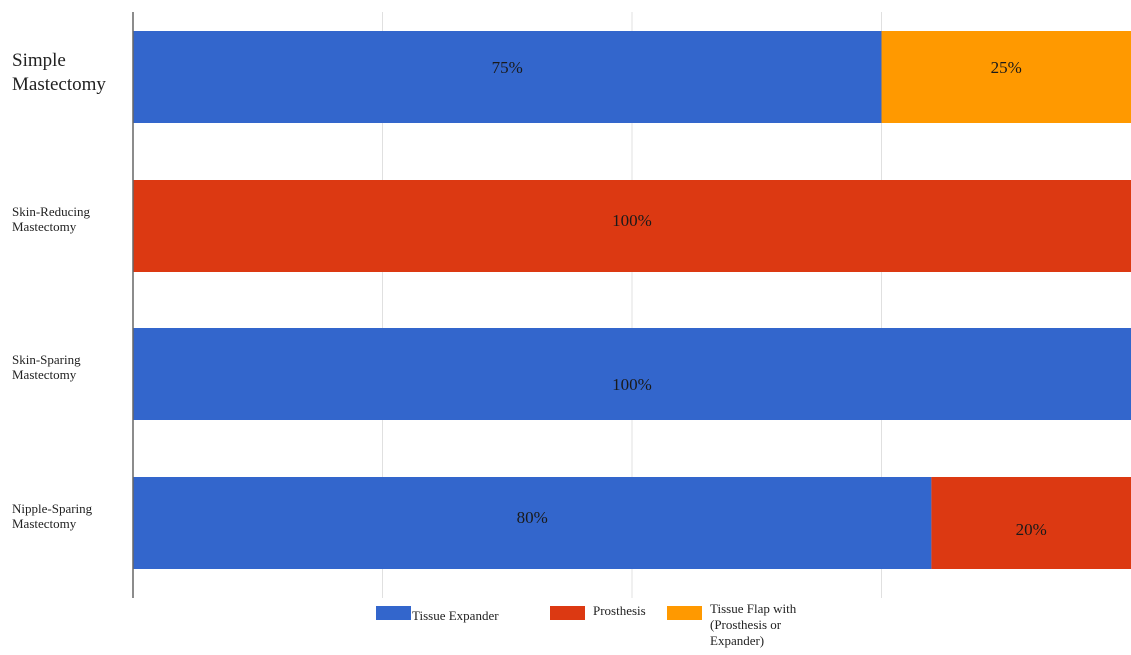 The height and width of the screenshot is (655, 1131). Describe the element at coordinates (59, 72) in the screenshot. I see `category-label: Simple Mastectomy` at that location.